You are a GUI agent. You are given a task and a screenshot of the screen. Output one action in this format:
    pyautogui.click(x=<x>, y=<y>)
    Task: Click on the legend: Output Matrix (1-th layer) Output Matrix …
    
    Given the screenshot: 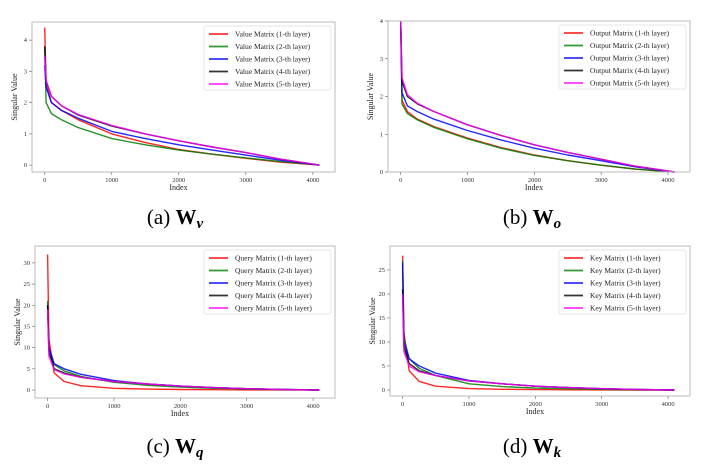 What is the action you would take?
    pyautogui.click(x=622, y=57)
    